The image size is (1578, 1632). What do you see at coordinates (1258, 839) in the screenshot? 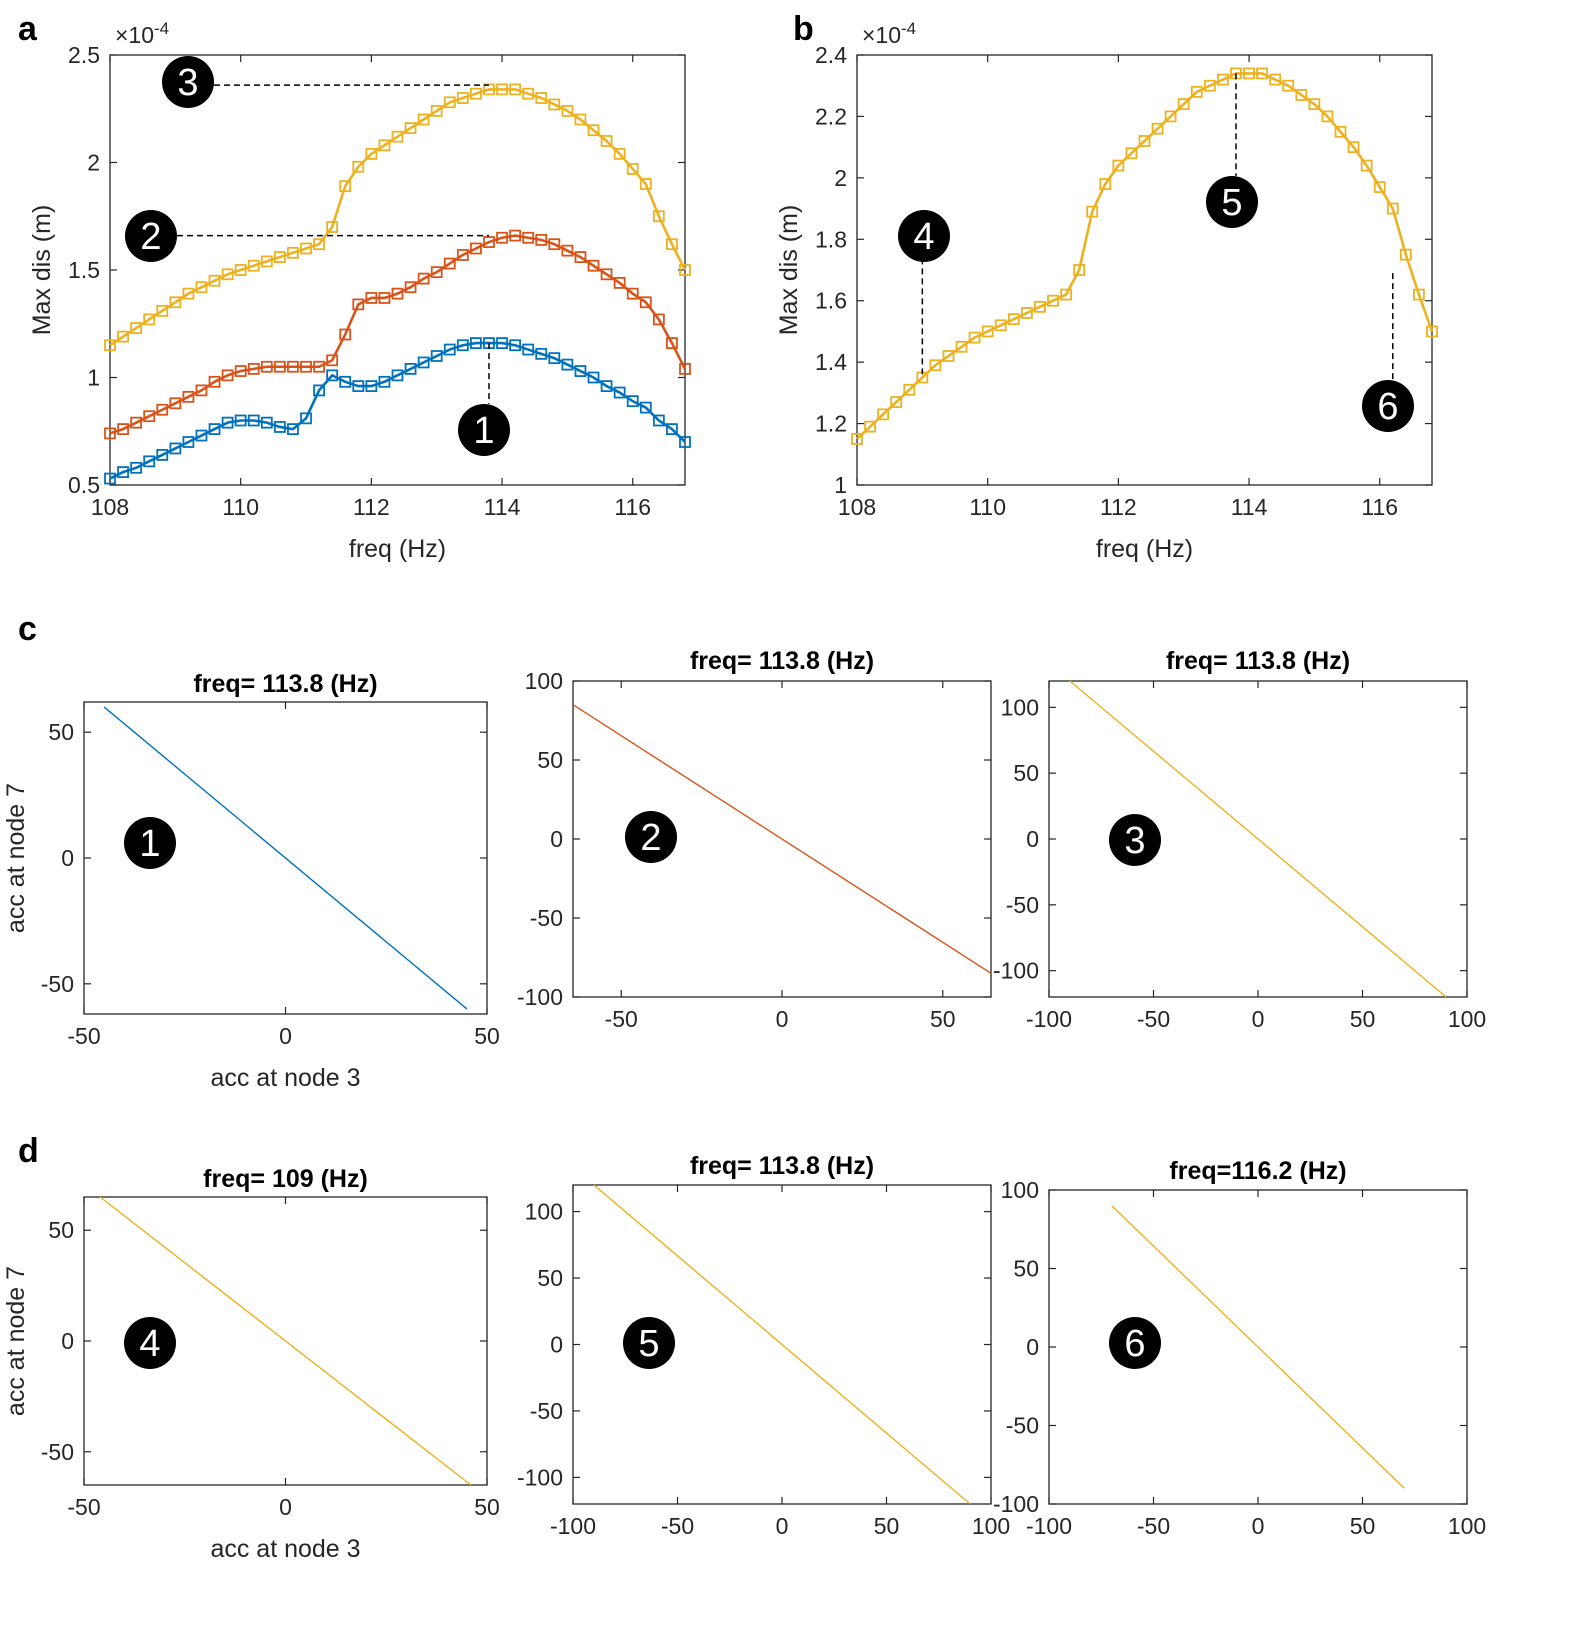
I see `chart-c3-trajectory-line` at bounding box center [1258, 839].